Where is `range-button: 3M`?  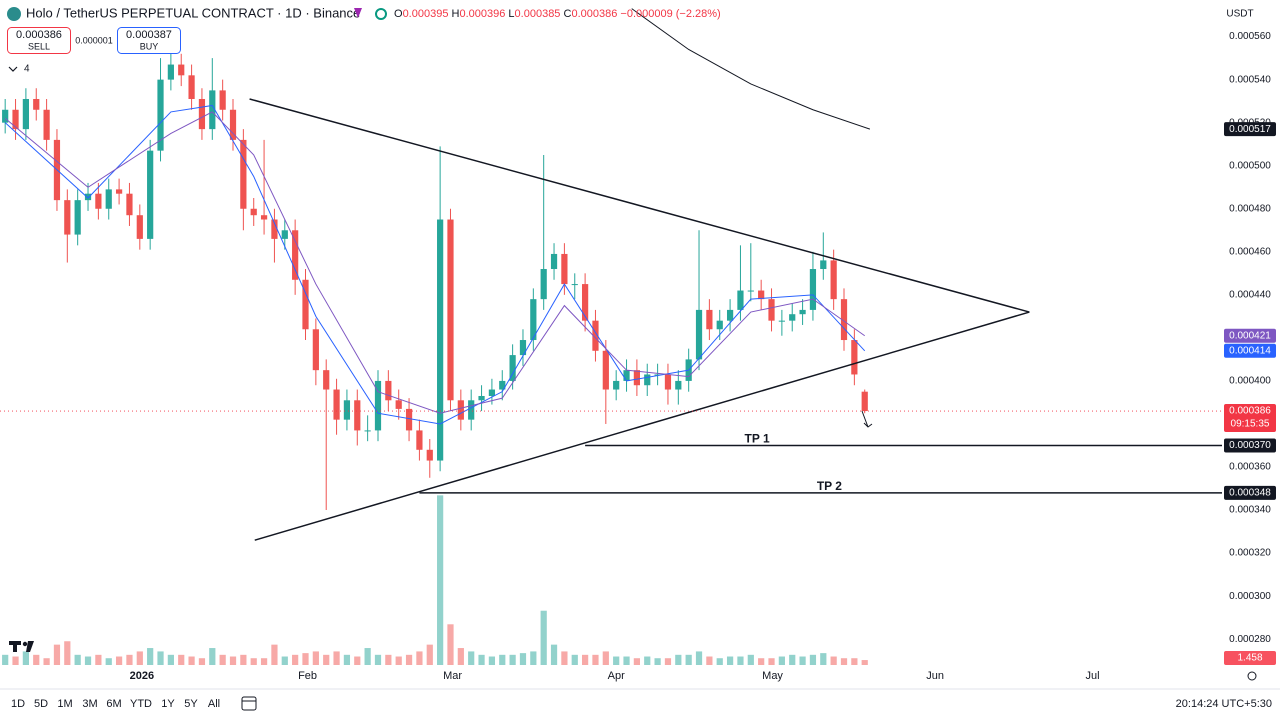 range-button: 3M is located at coordinates (89, 704).